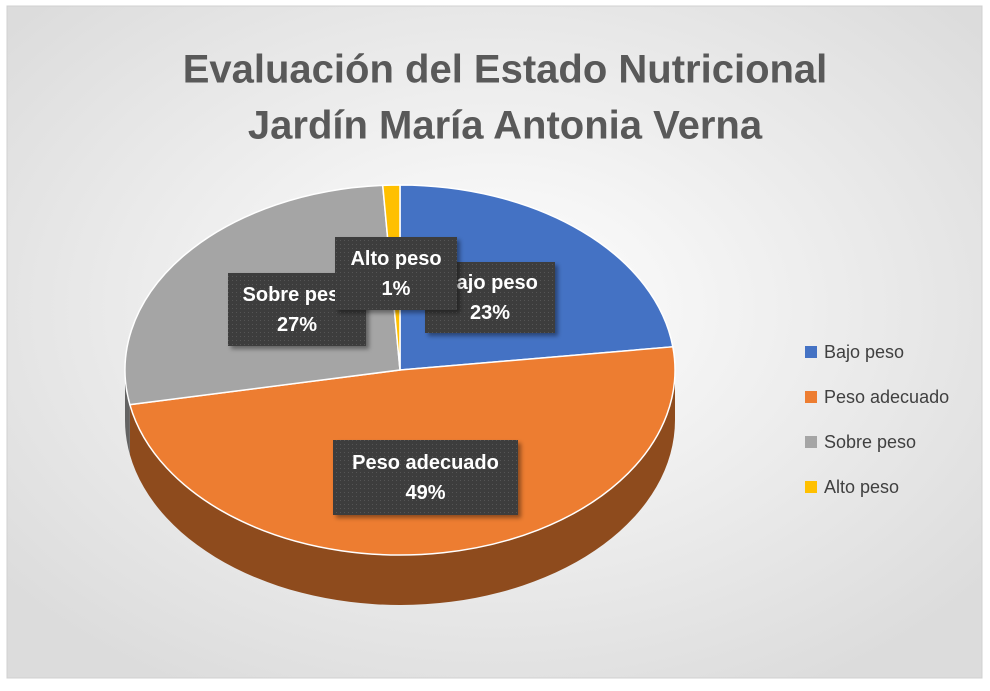  What do you see at coordinates (505, 126) in the screenshot?
I see `chart-title: Jardín María Antonia Verna` at bounding box center [505, 126].